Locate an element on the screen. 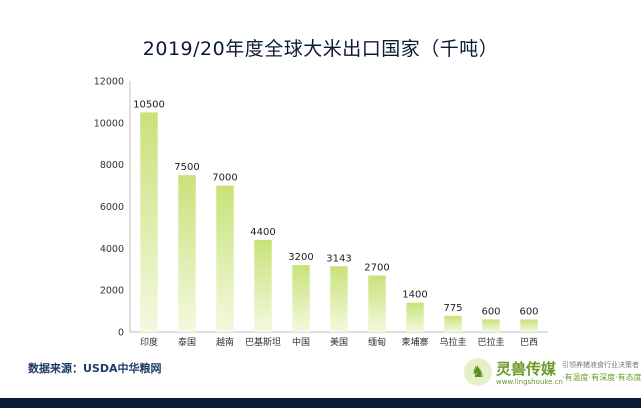  y-tick-label: 12000 is located at coordinates (109, 82).